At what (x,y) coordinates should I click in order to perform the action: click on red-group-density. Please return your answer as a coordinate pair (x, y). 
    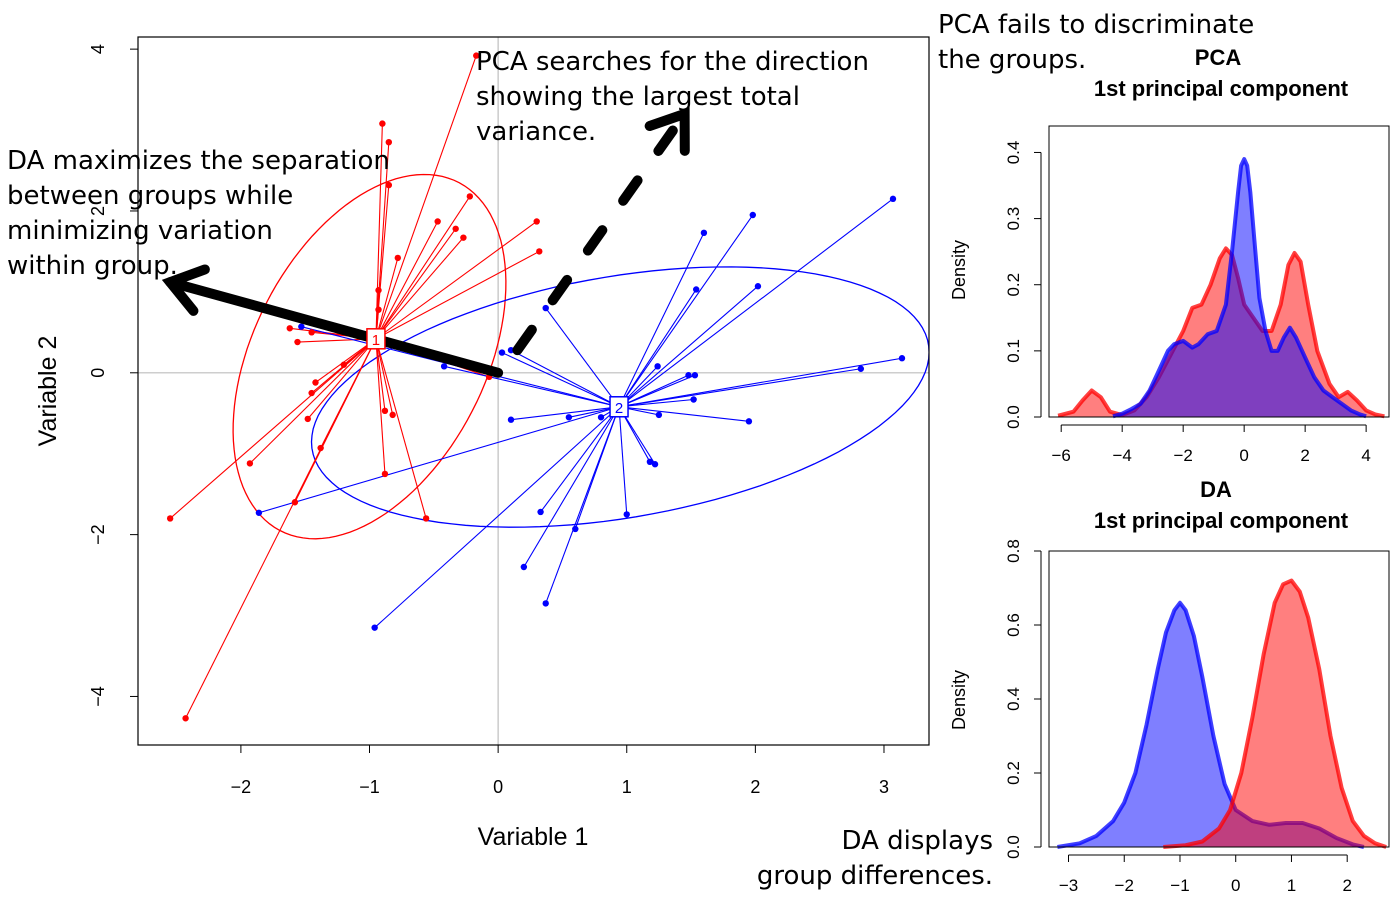
    Looking at the image, I should click on (1275, 713).